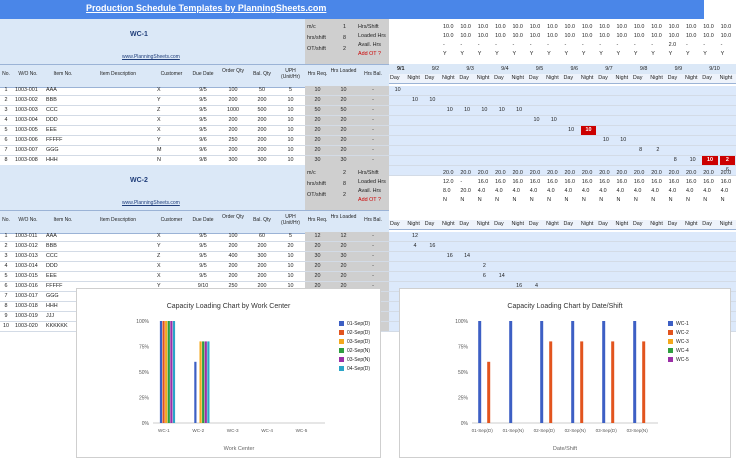  Describe the element at coordinates (54, 286) in the screenshot. I see `cell-item: FFFFF` at that location.